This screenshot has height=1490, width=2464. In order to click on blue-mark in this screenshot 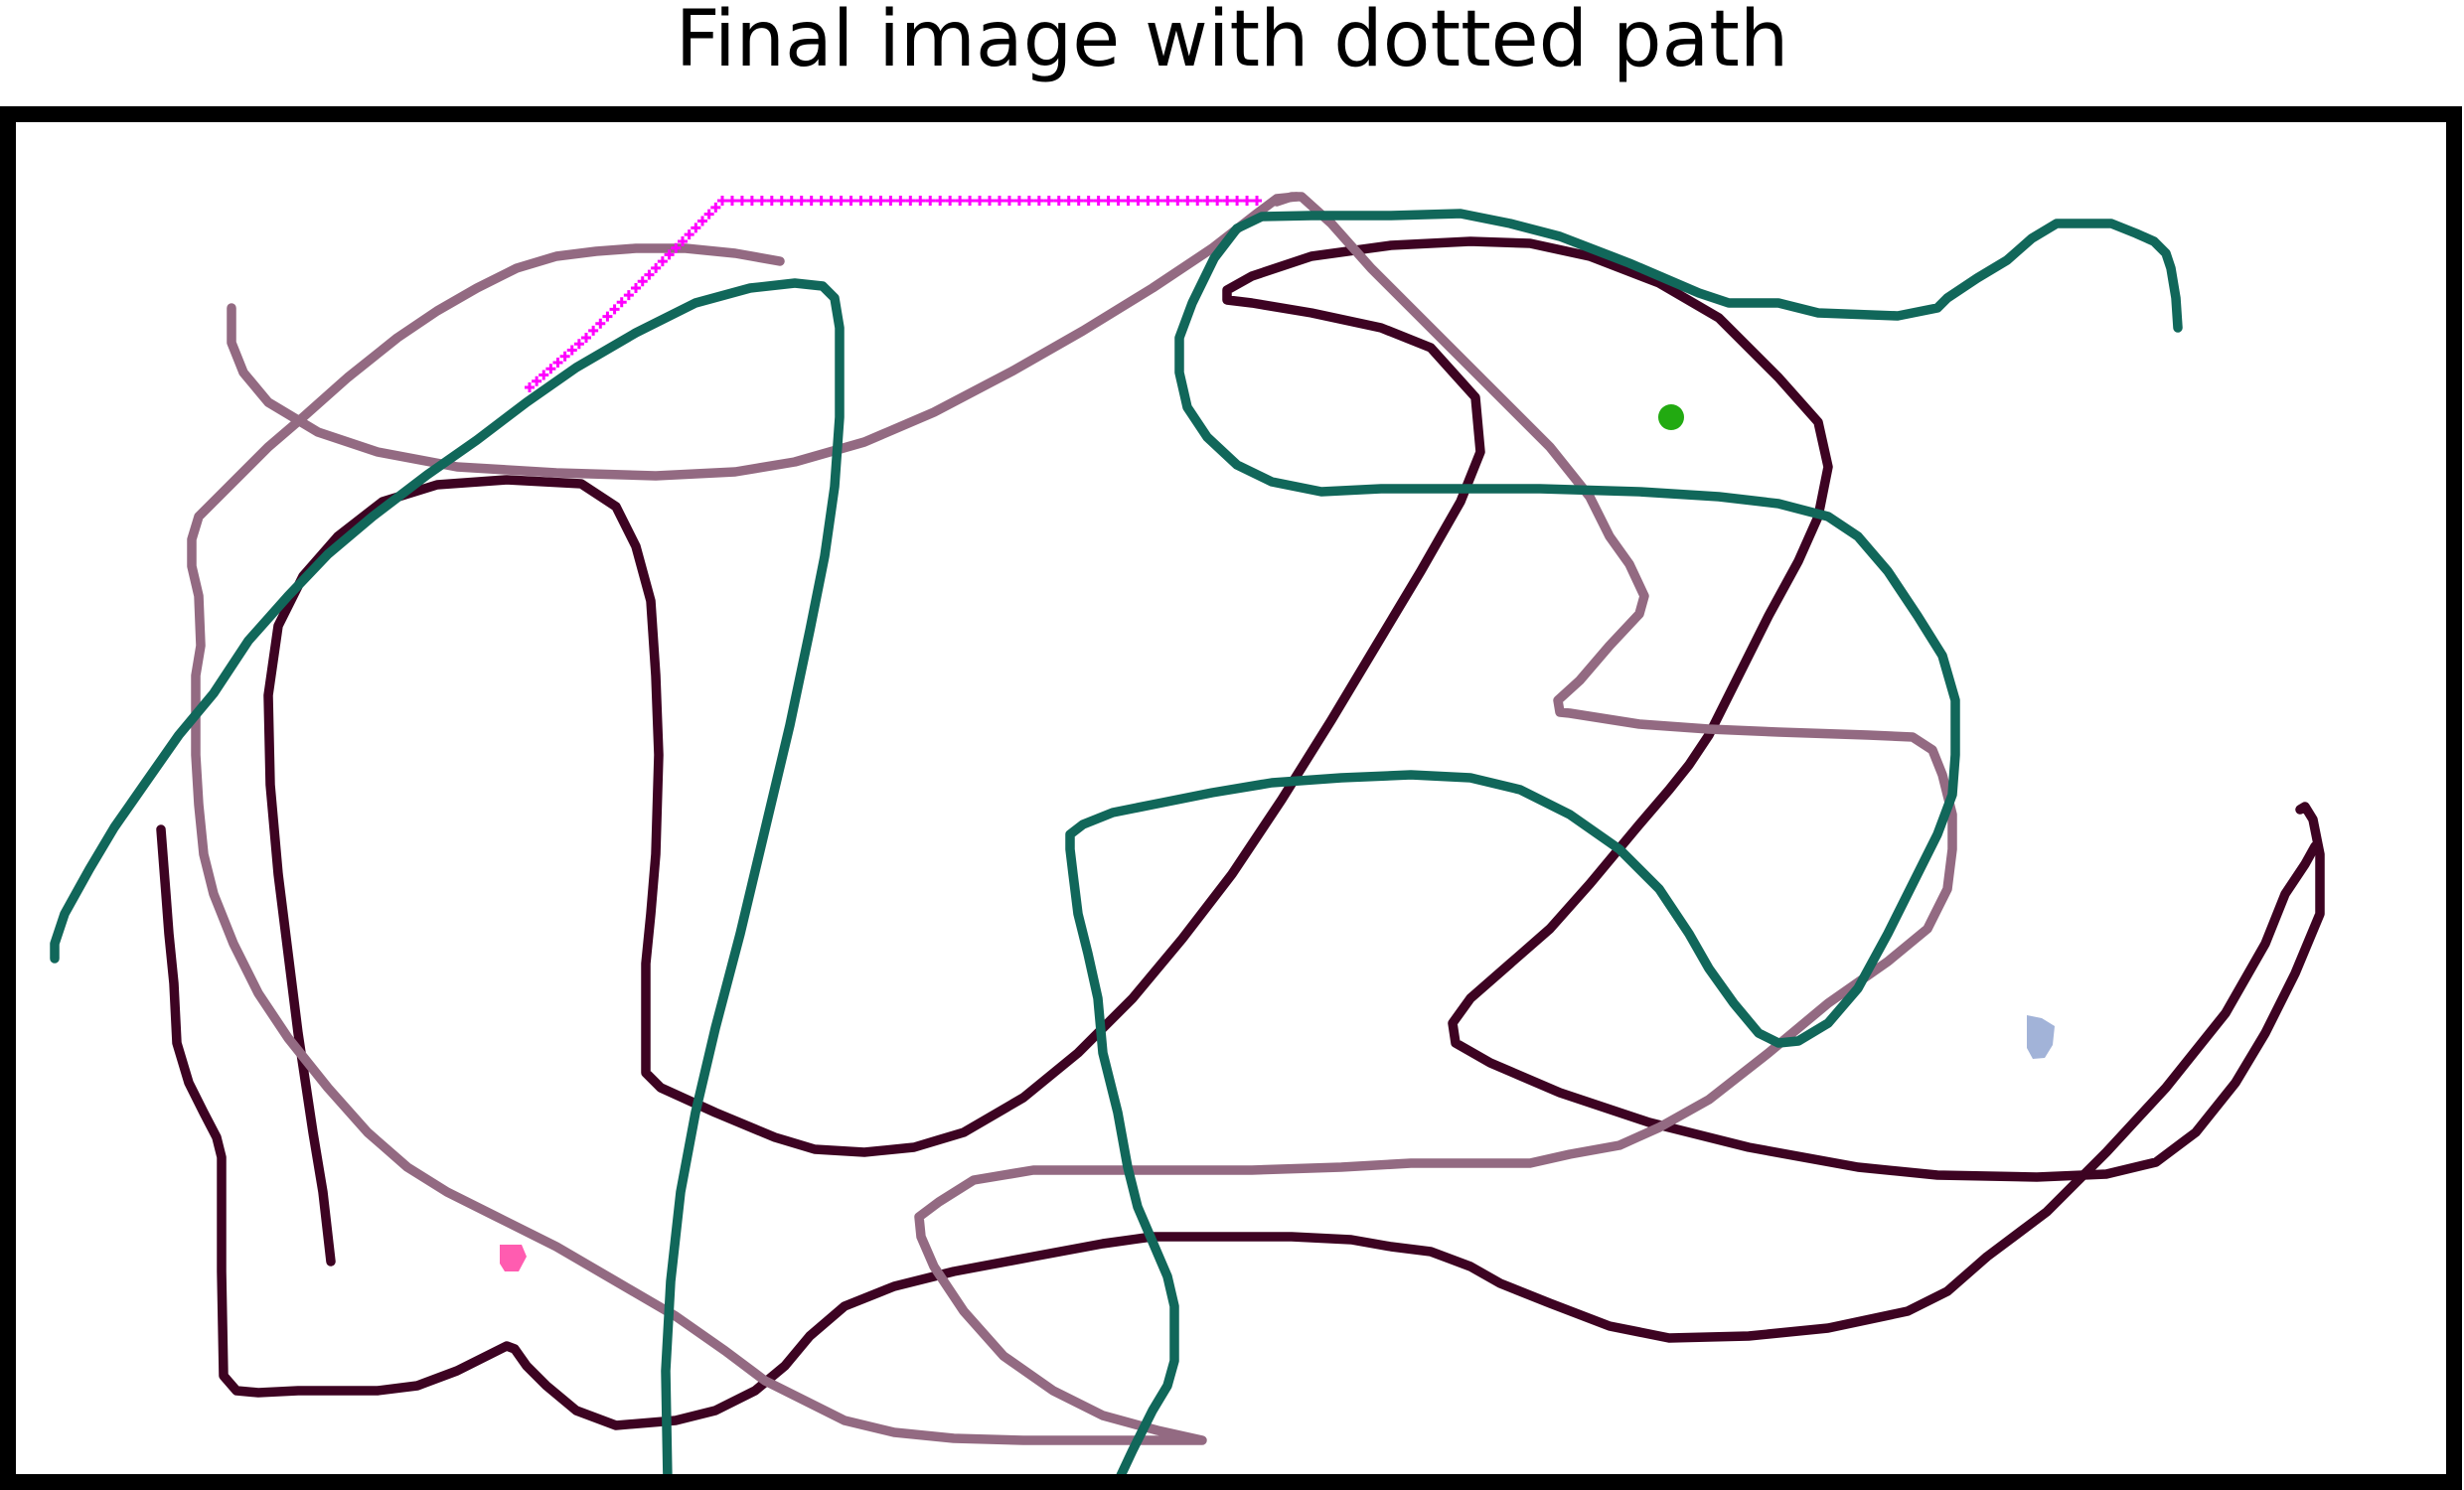, I will do `click(2041, 1037)`.